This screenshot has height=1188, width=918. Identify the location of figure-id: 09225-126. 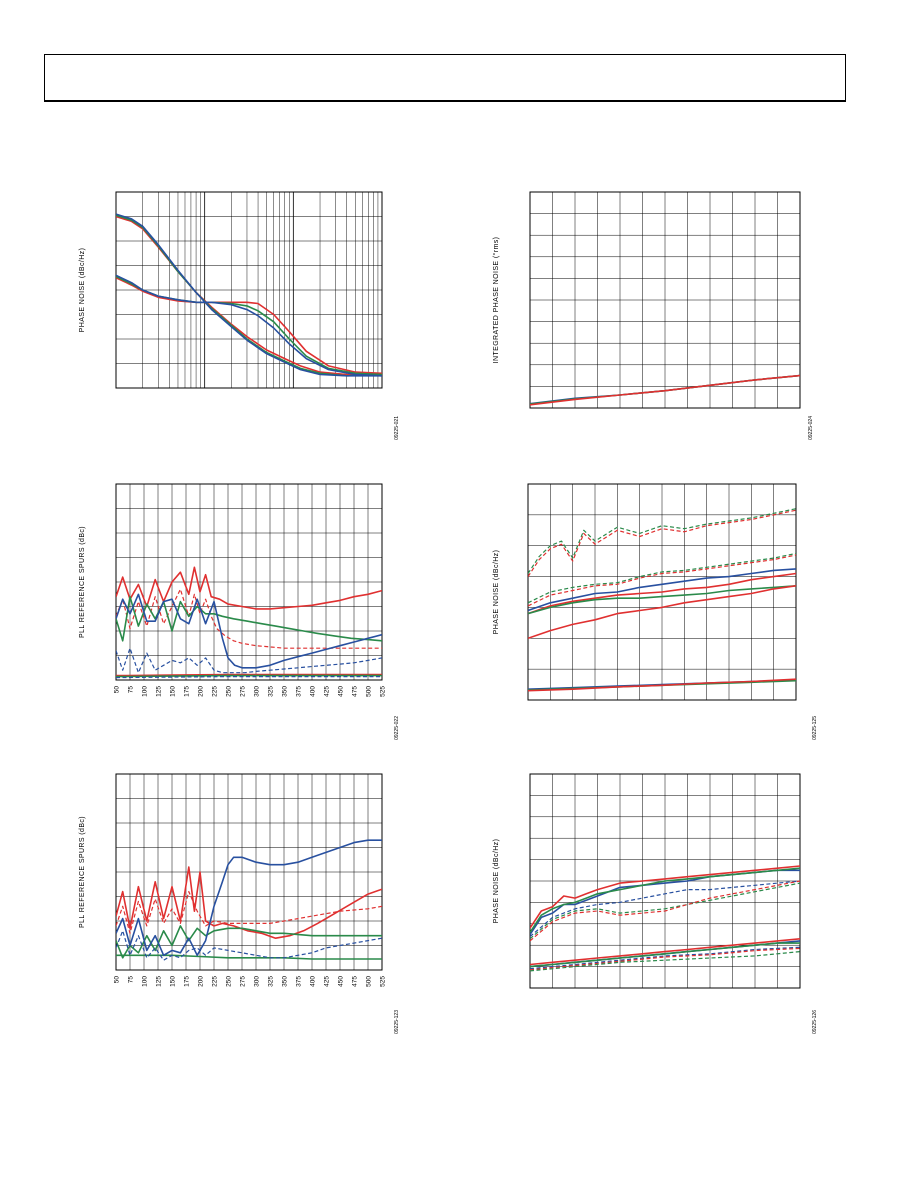
(815, 1022).